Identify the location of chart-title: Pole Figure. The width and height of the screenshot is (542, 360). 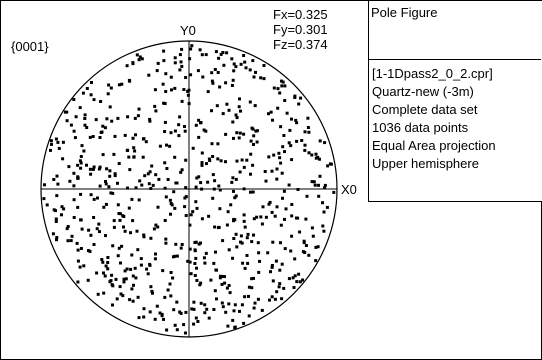
(404, 12).